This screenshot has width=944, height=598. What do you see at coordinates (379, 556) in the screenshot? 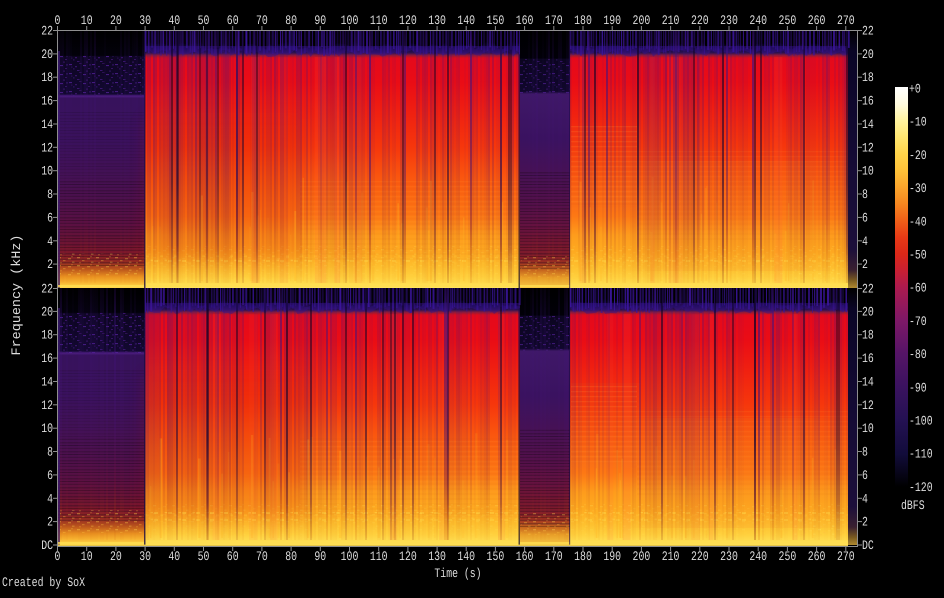
I see `svg-text: 110` at bounding box center [379, 556].